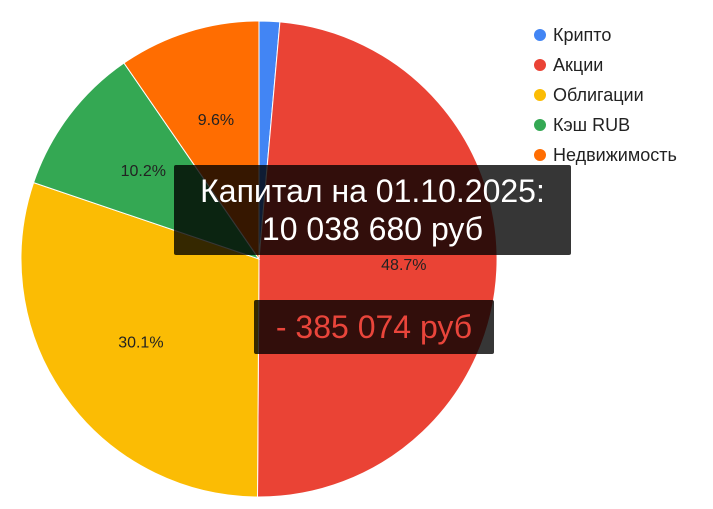 This screenshot has height=509, width=713. I want to click on legend-label-cash-rub: Кэш RUB, so click(592, 124).